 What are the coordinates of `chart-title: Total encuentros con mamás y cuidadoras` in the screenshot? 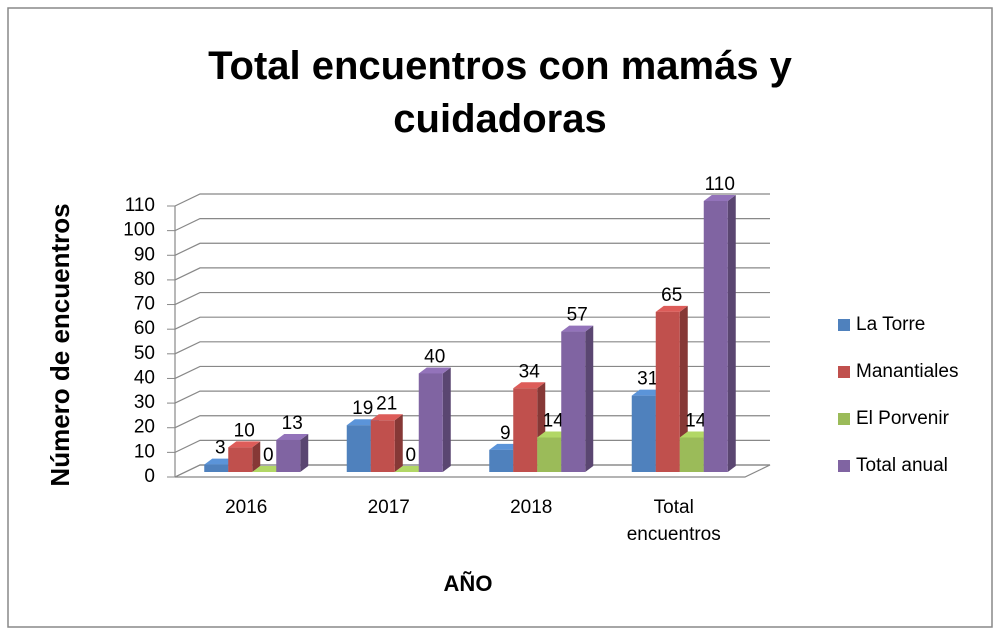 It's located at (500, 92).